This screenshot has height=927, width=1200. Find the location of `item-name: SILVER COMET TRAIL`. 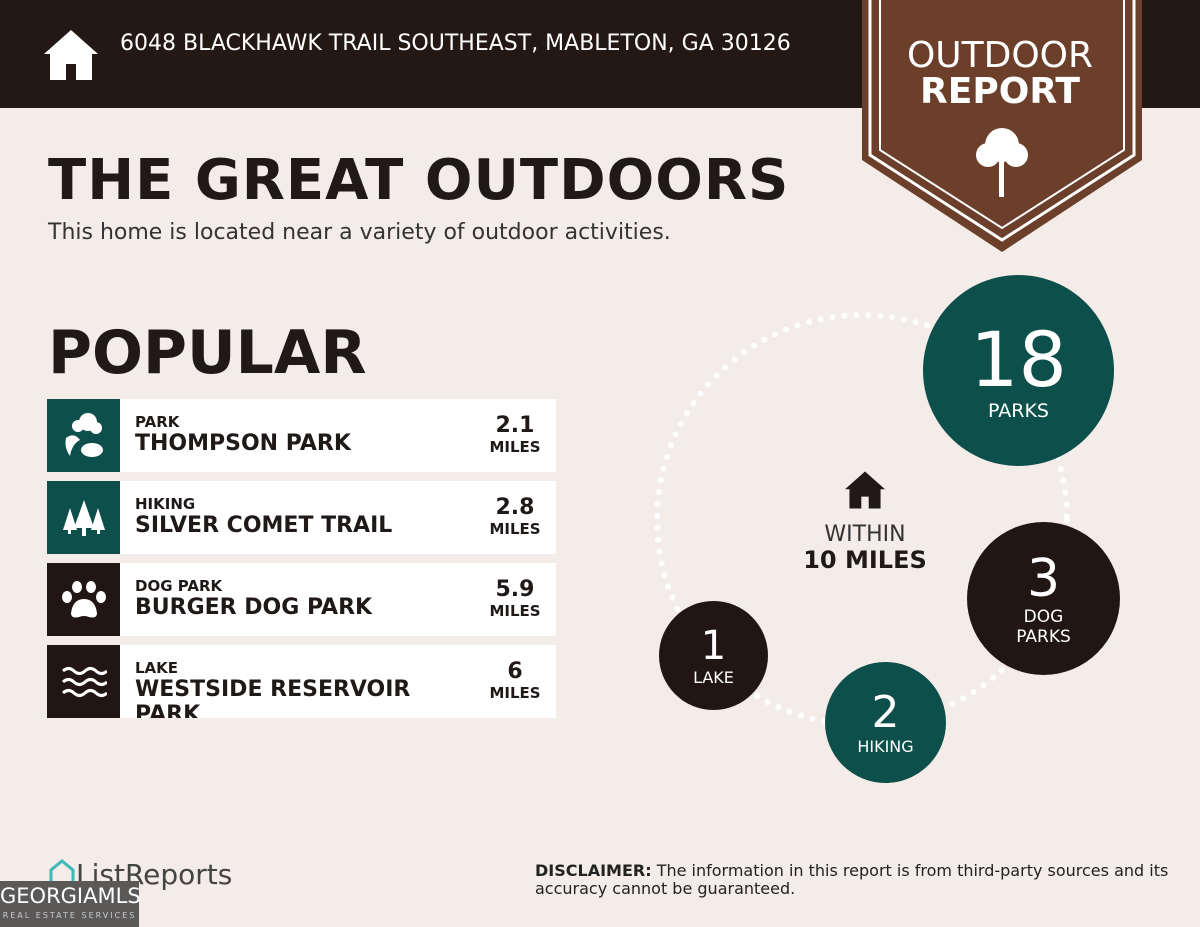

item-name: SILVER COMET TRAIL is located at coordinates (264, 525).